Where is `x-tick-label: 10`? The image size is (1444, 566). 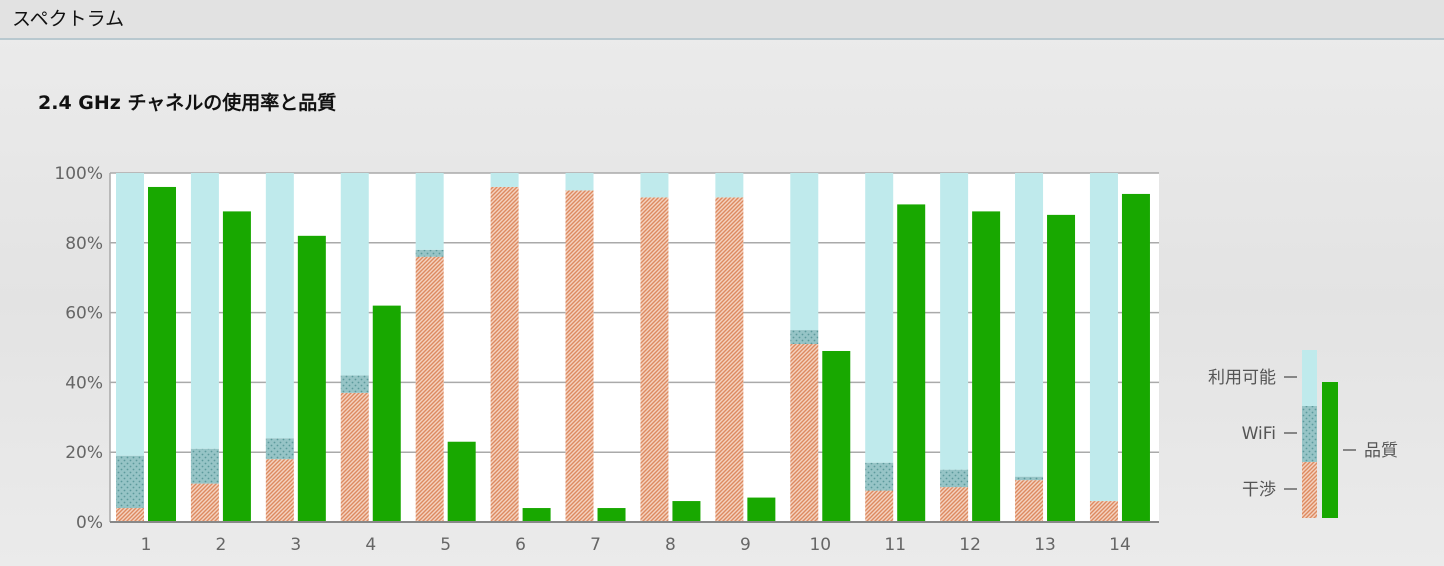 x-tick-label: 10 is located at coordinates (820, 545).